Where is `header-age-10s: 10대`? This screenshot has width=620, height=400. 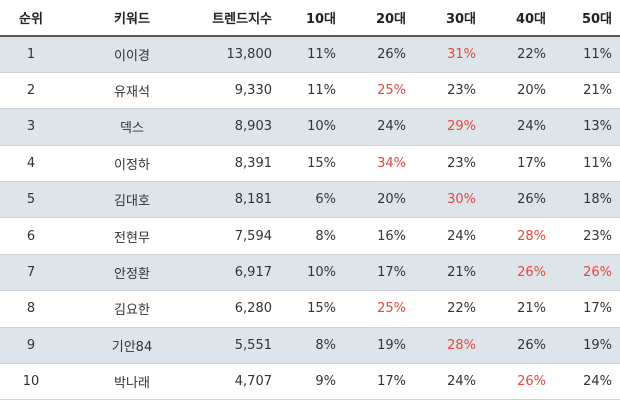 header-age-10s: 10대 is located at coordinates (320, 19).